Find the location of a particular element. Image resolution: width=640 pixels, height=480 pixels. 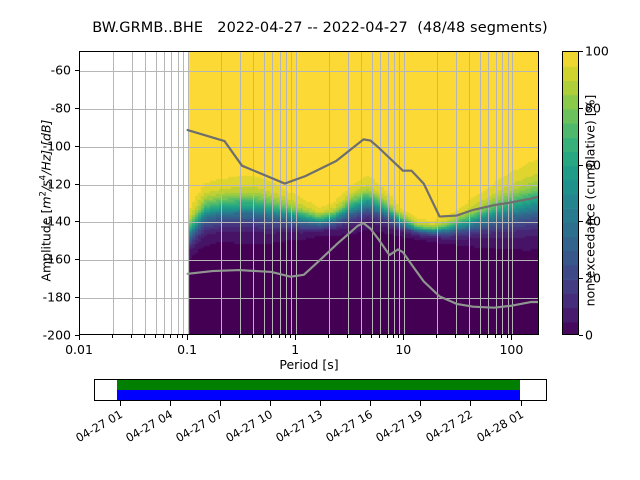

colorbar-gradient is located at coordinates (570, 193).